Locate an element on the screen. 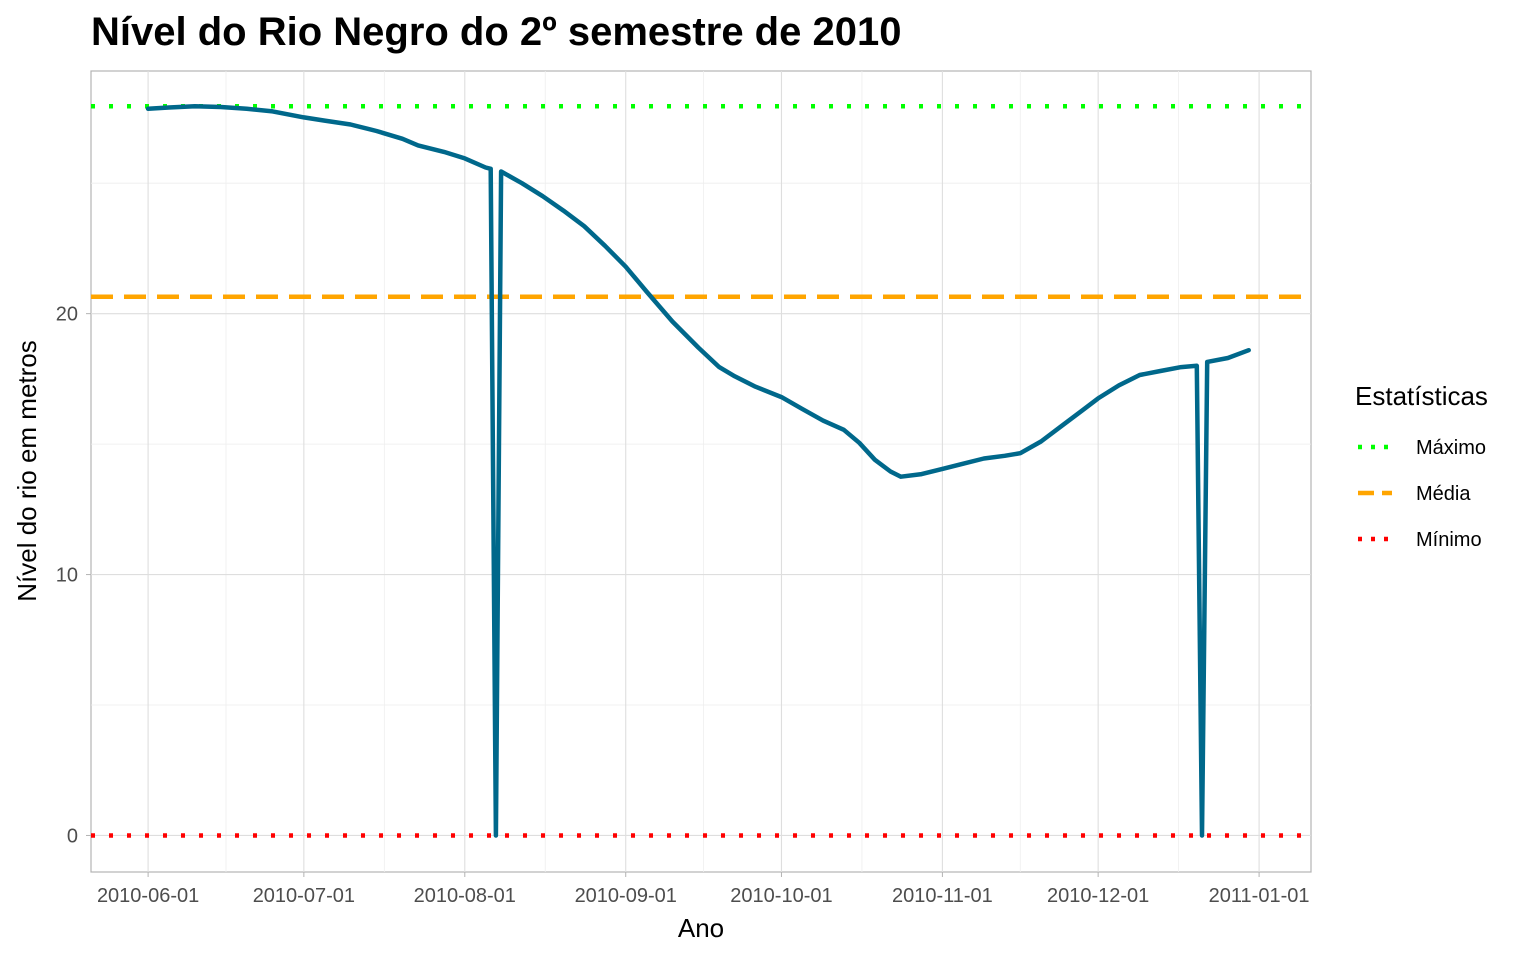 The image size is (1536, 960). x-tick-label: 2011-01-01 is located at coordinates (1259, 896).